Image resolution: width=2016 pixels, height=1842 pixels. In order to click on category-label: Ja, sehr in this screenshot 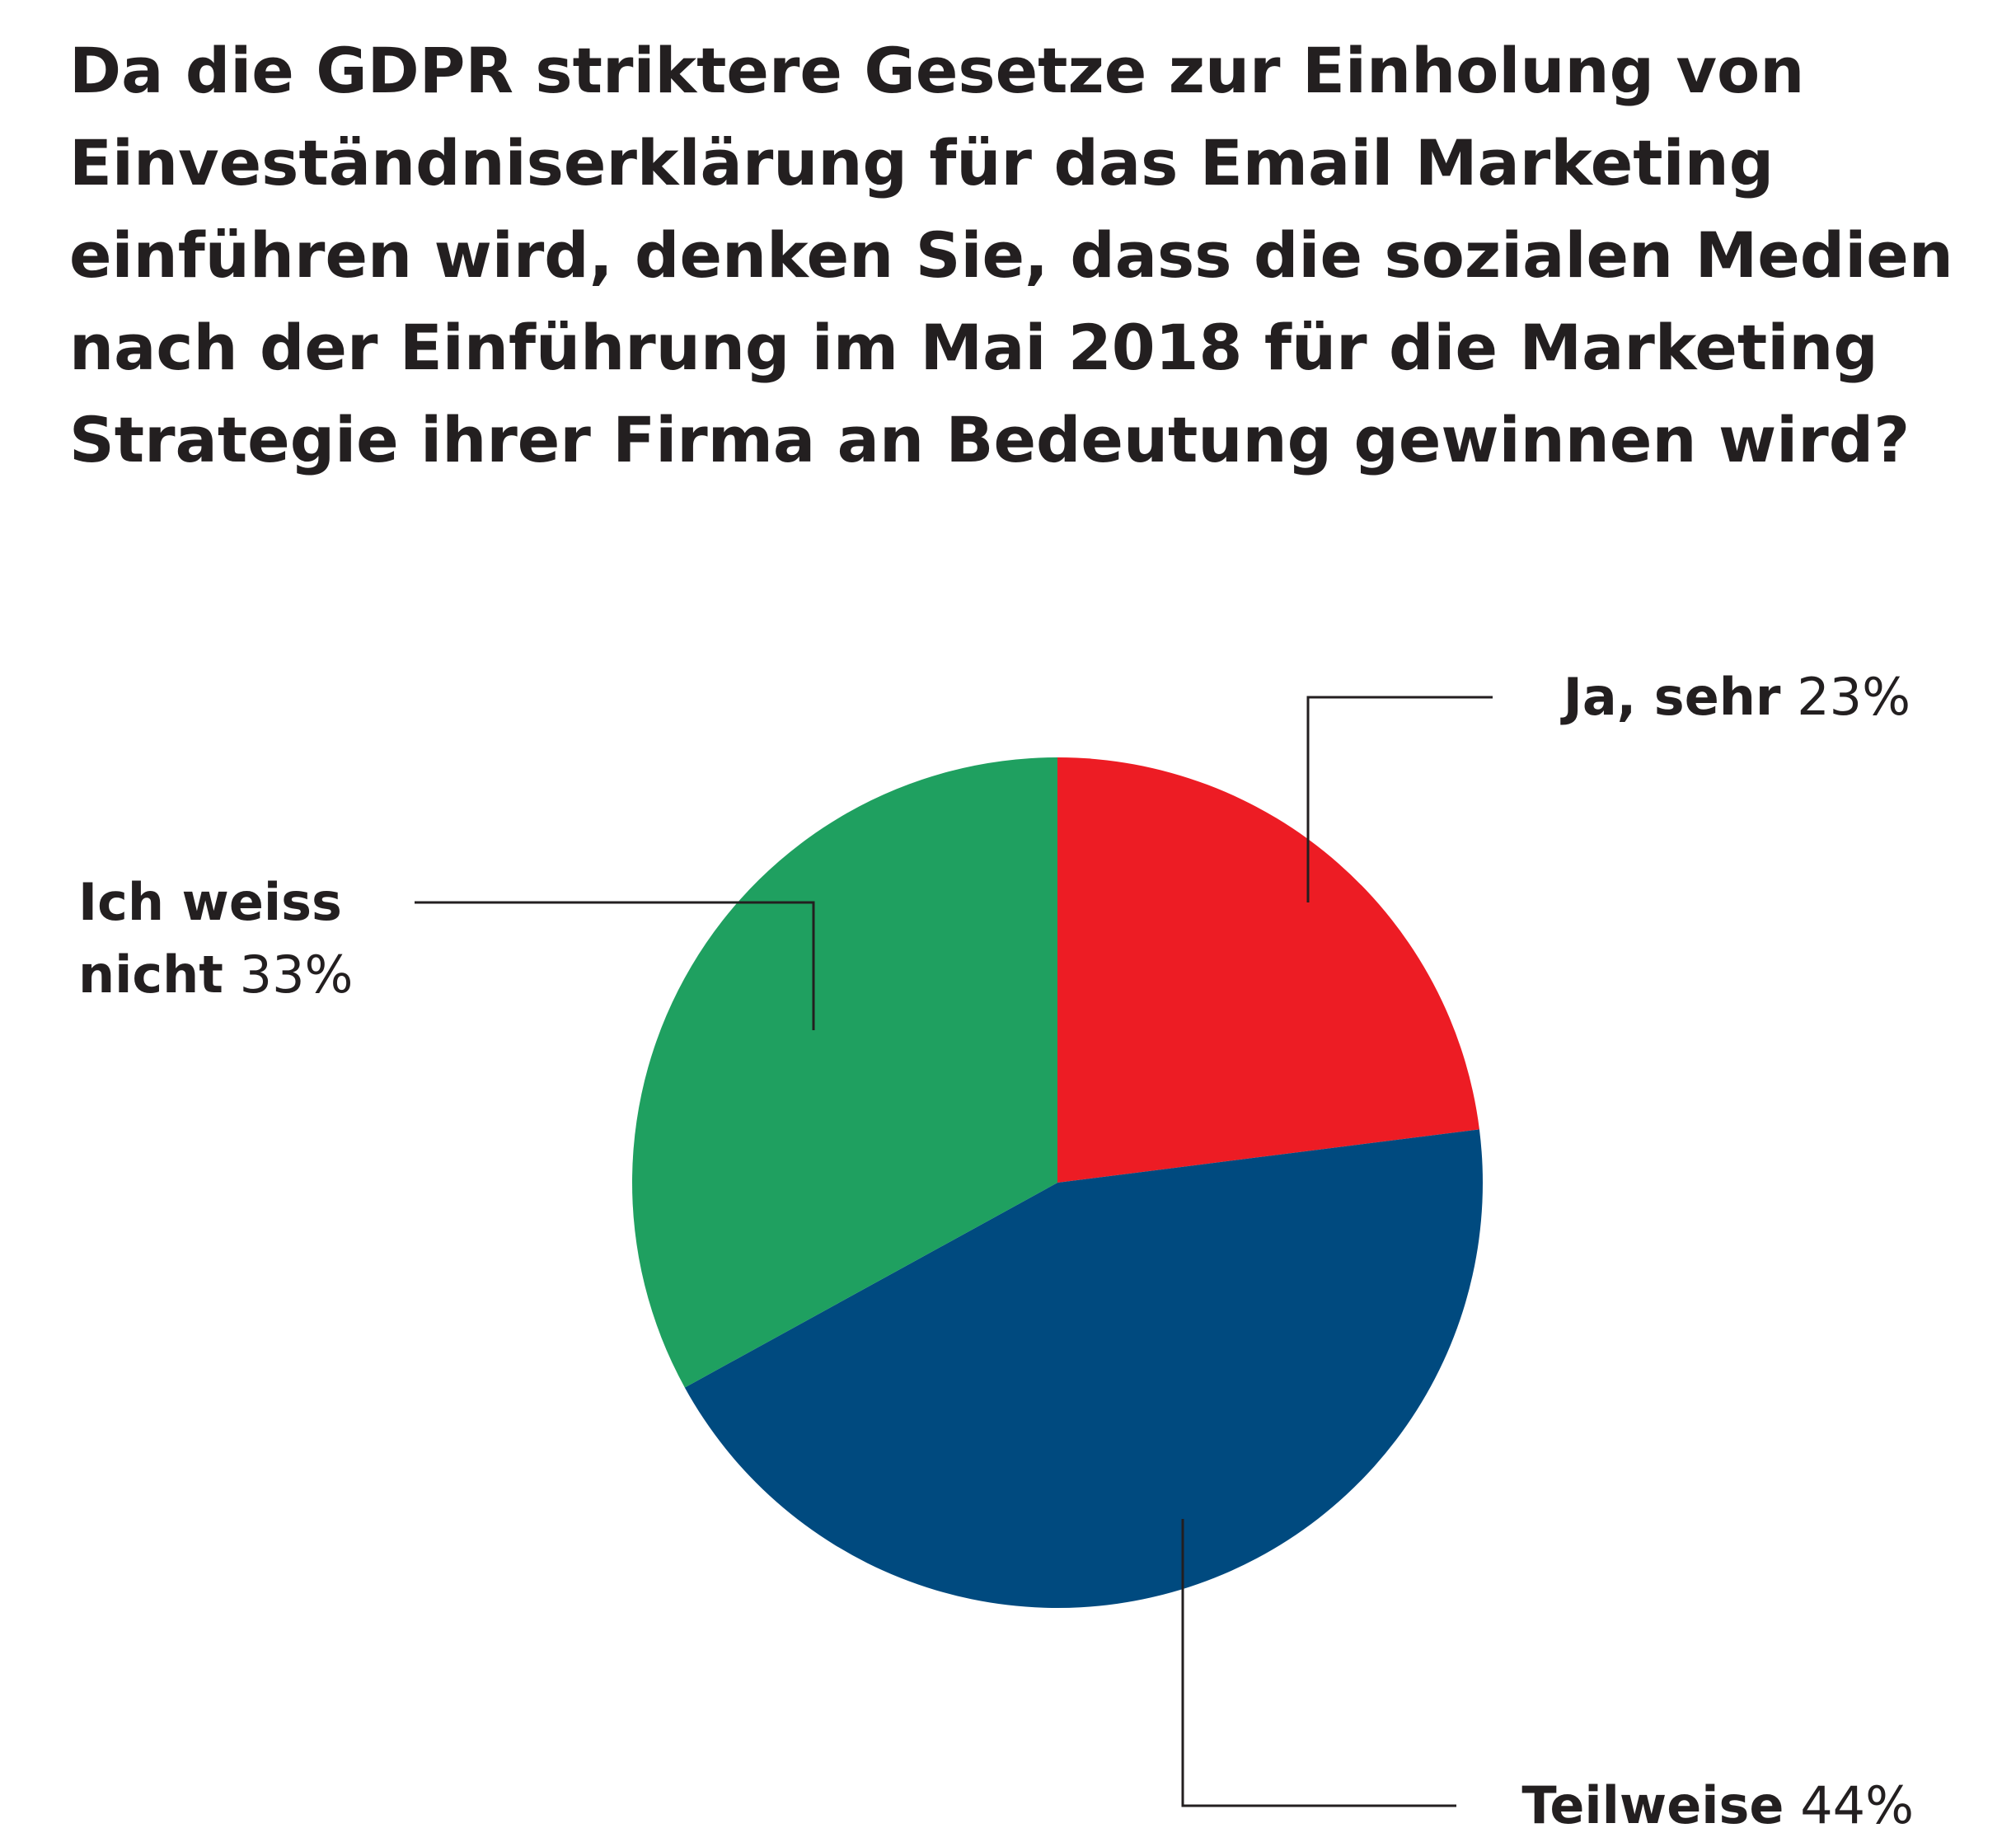, I will do `click(1672, 697)`.